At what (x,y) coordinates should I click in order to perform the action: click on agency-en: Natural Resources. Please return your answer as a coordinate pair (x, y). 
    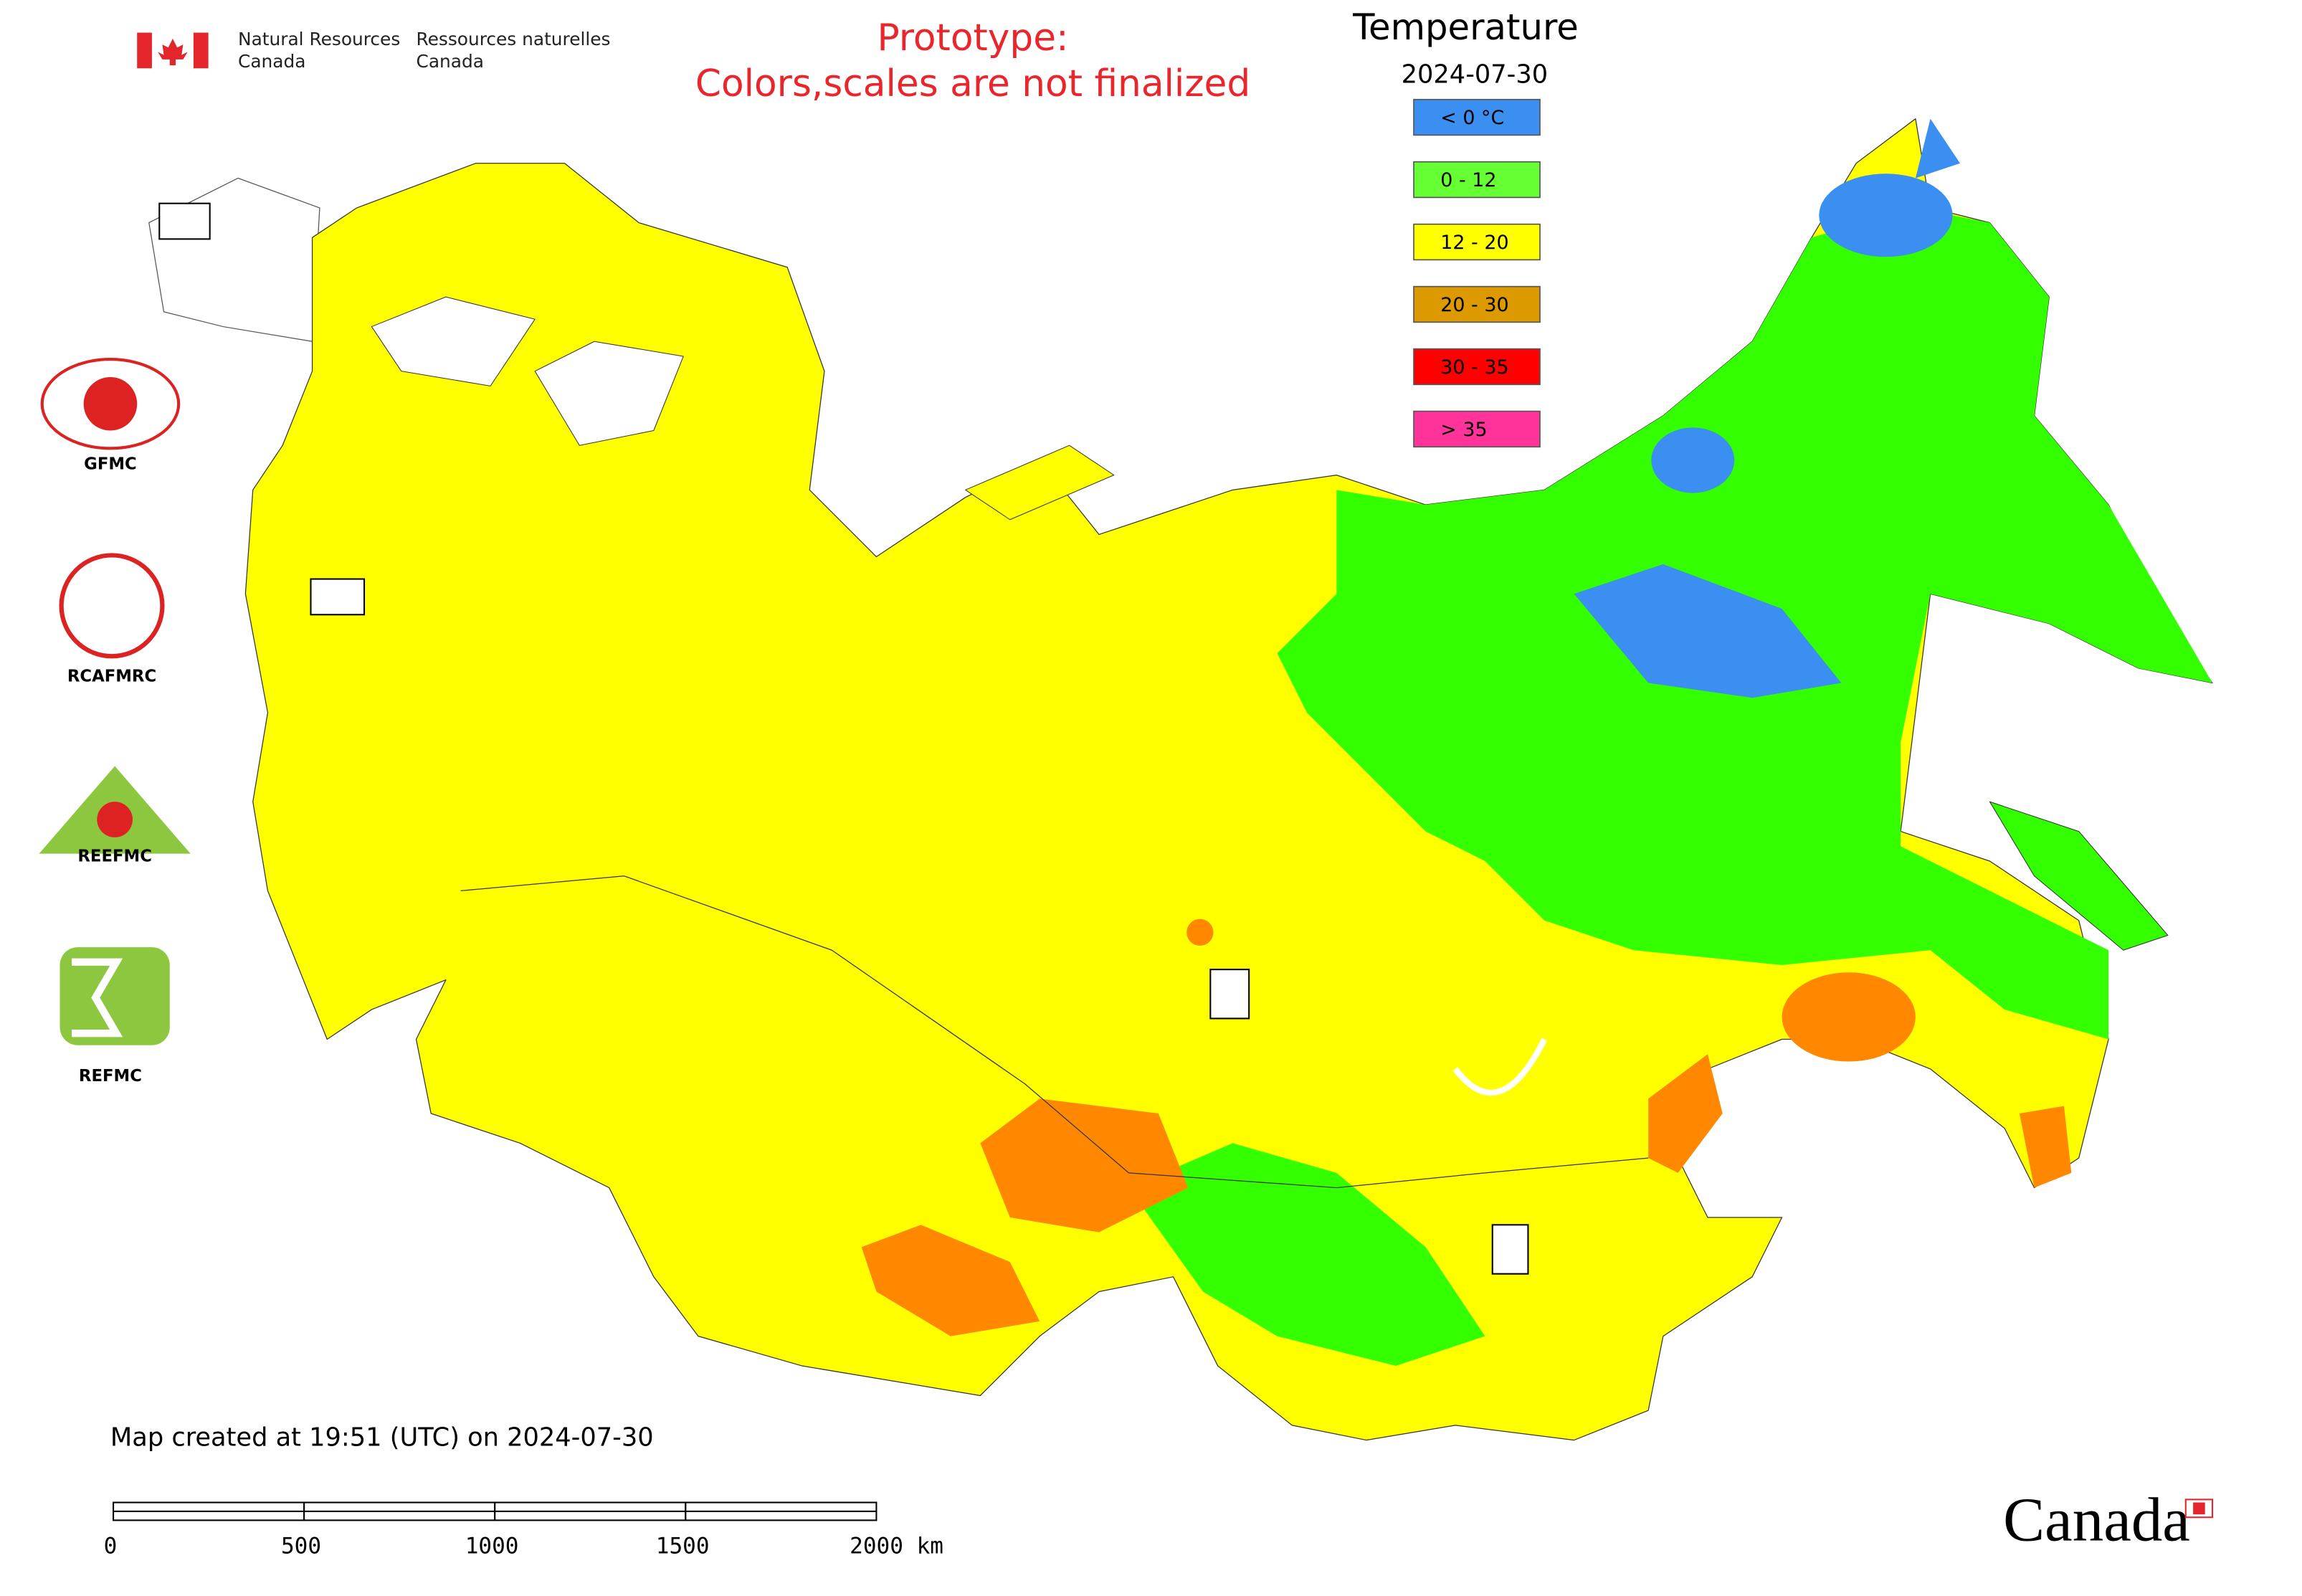
    Looking at the image, I should click on (319, 39).